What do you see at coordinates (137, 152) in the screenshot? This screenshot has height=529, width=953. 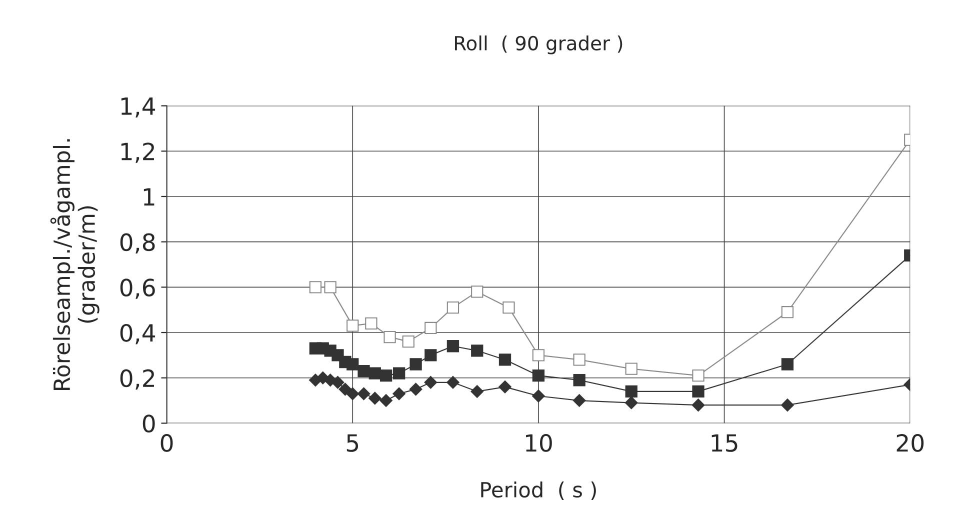 I see `y-tick-label: 1,2` at bounding box center [137, 152].